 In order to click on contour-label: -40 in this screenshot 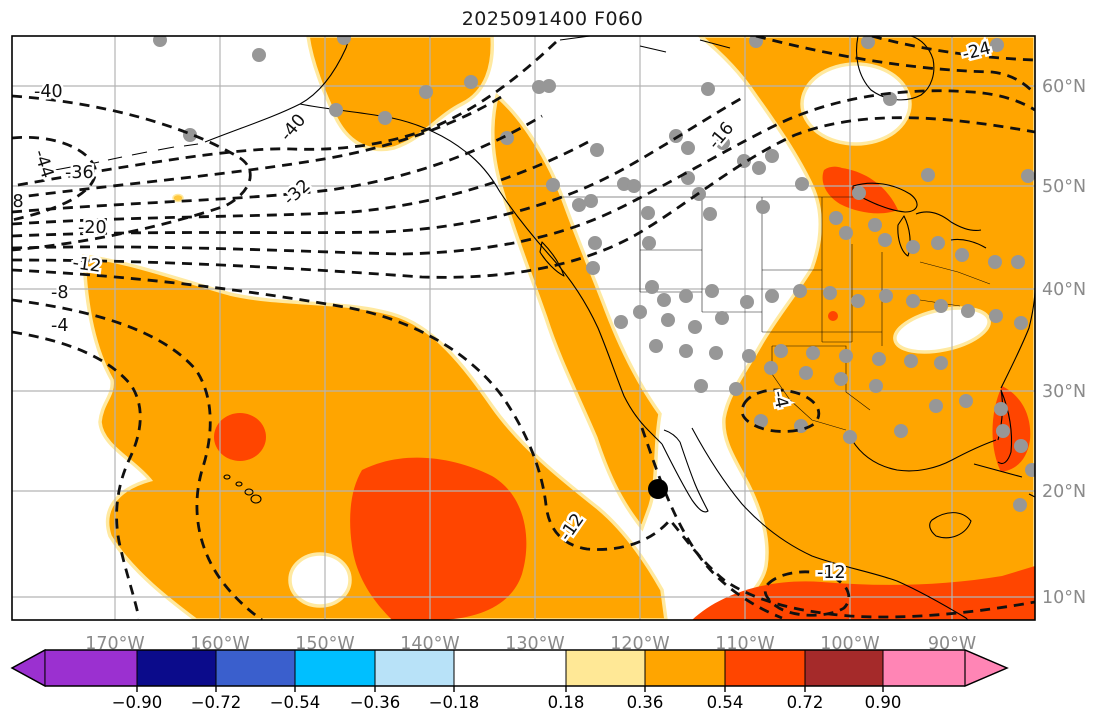, I will do `click(48, 92)`.